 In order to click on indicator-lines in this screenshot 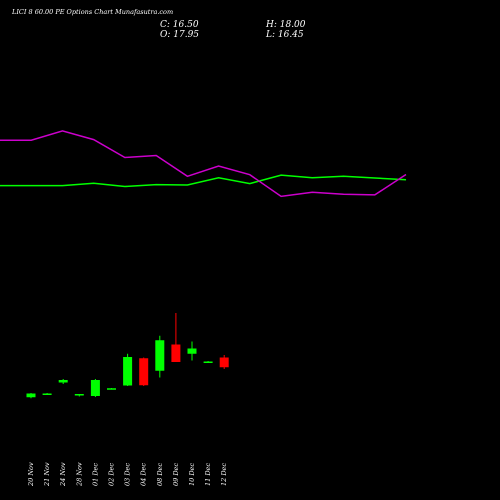, I will do `click(203, 164)`.